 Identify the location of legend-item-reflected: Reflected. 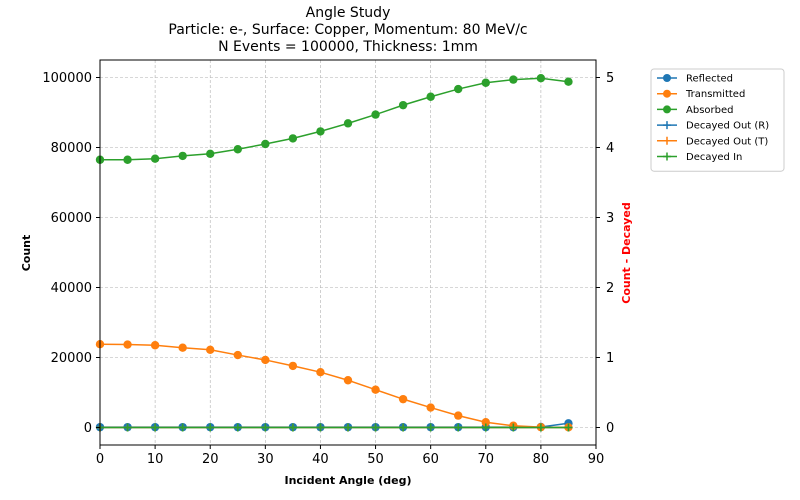
(695, 79).